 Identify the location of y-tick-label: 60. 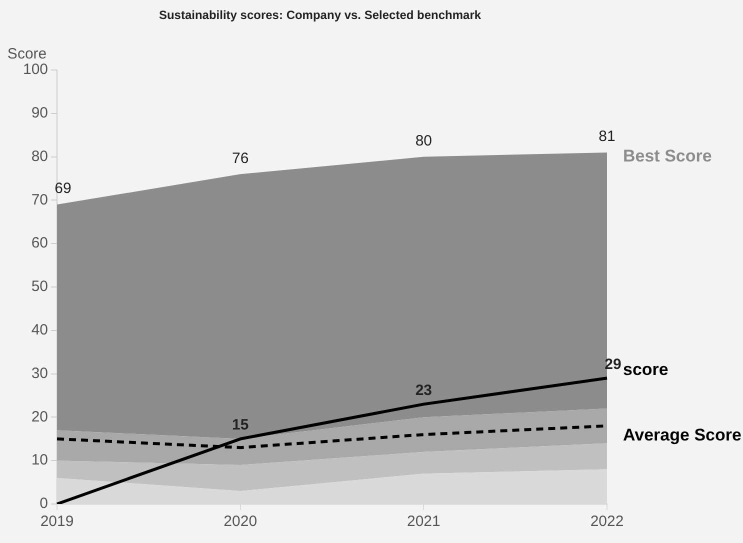
(39, 243).